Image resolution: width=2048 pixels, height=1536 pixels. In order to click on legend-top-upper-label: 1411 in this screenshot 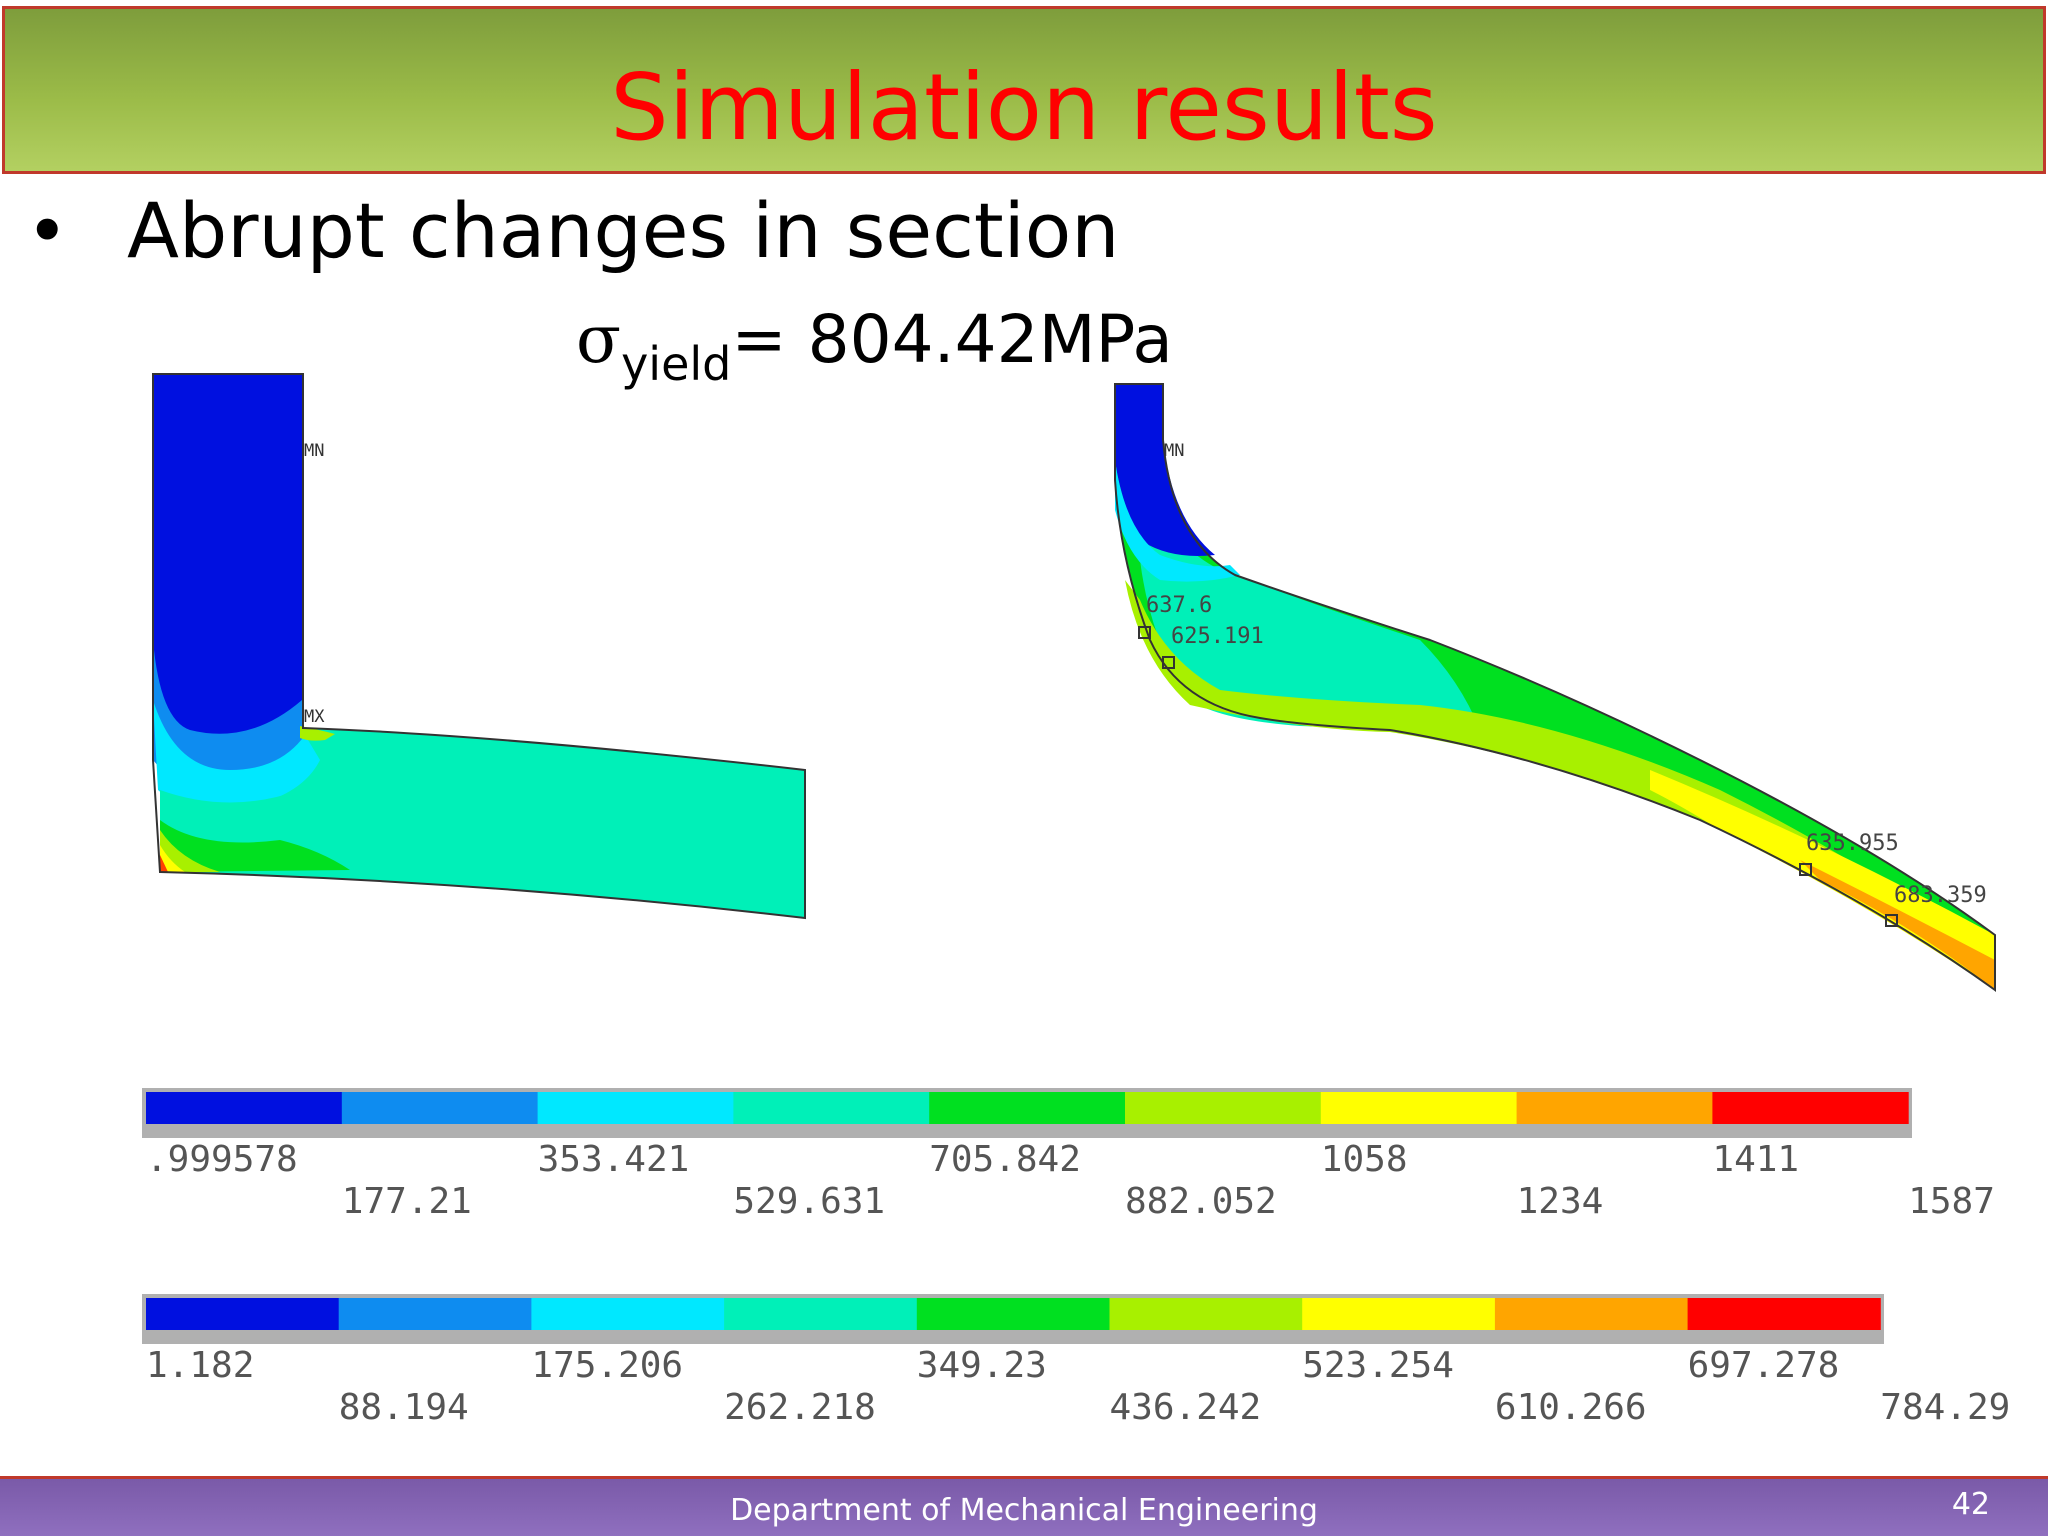, I will do `click(1756, 1159)`.